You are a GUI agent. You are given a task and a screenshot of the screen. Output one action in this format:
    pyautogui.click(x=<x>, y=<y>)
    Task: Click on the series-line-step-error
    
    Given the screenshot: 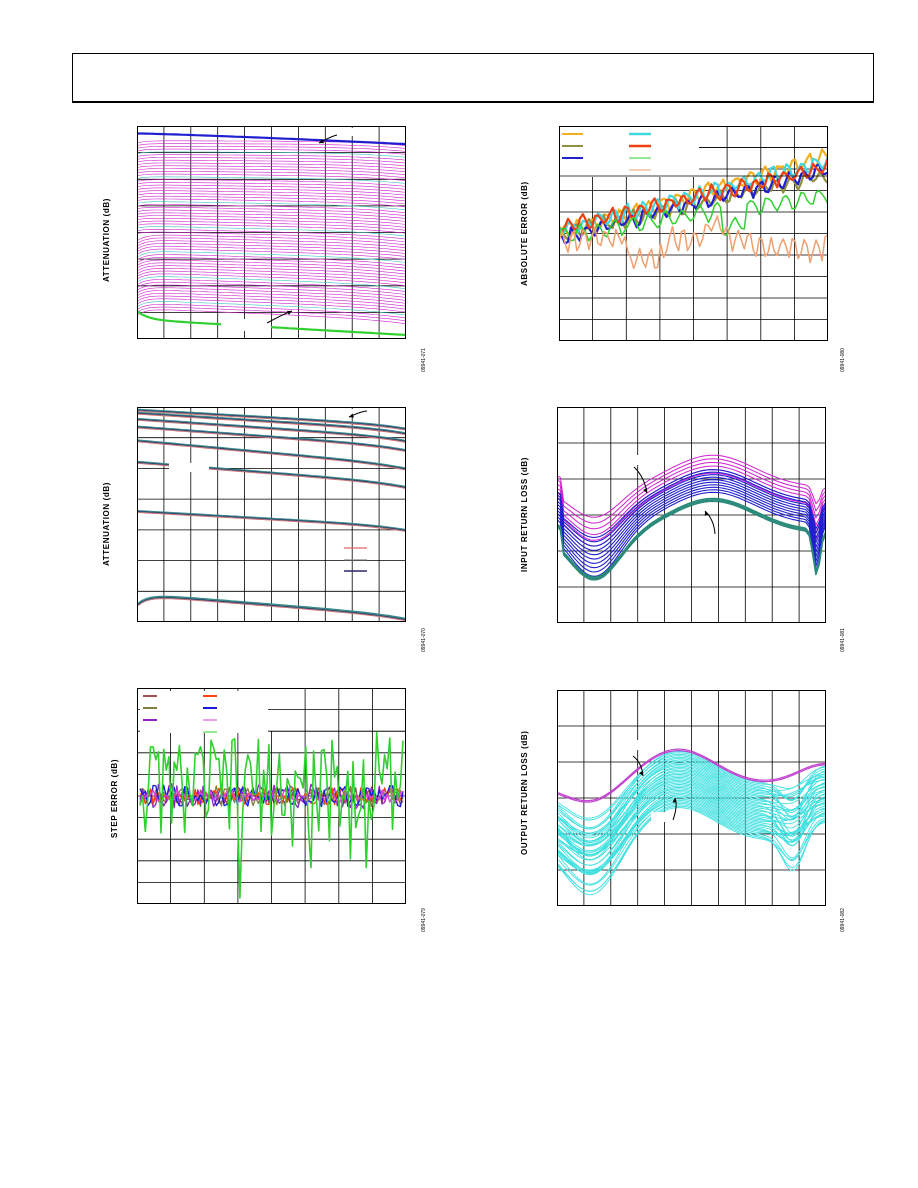 What is the action you would take?
    pyautogui.click(x=271, y=815)
    